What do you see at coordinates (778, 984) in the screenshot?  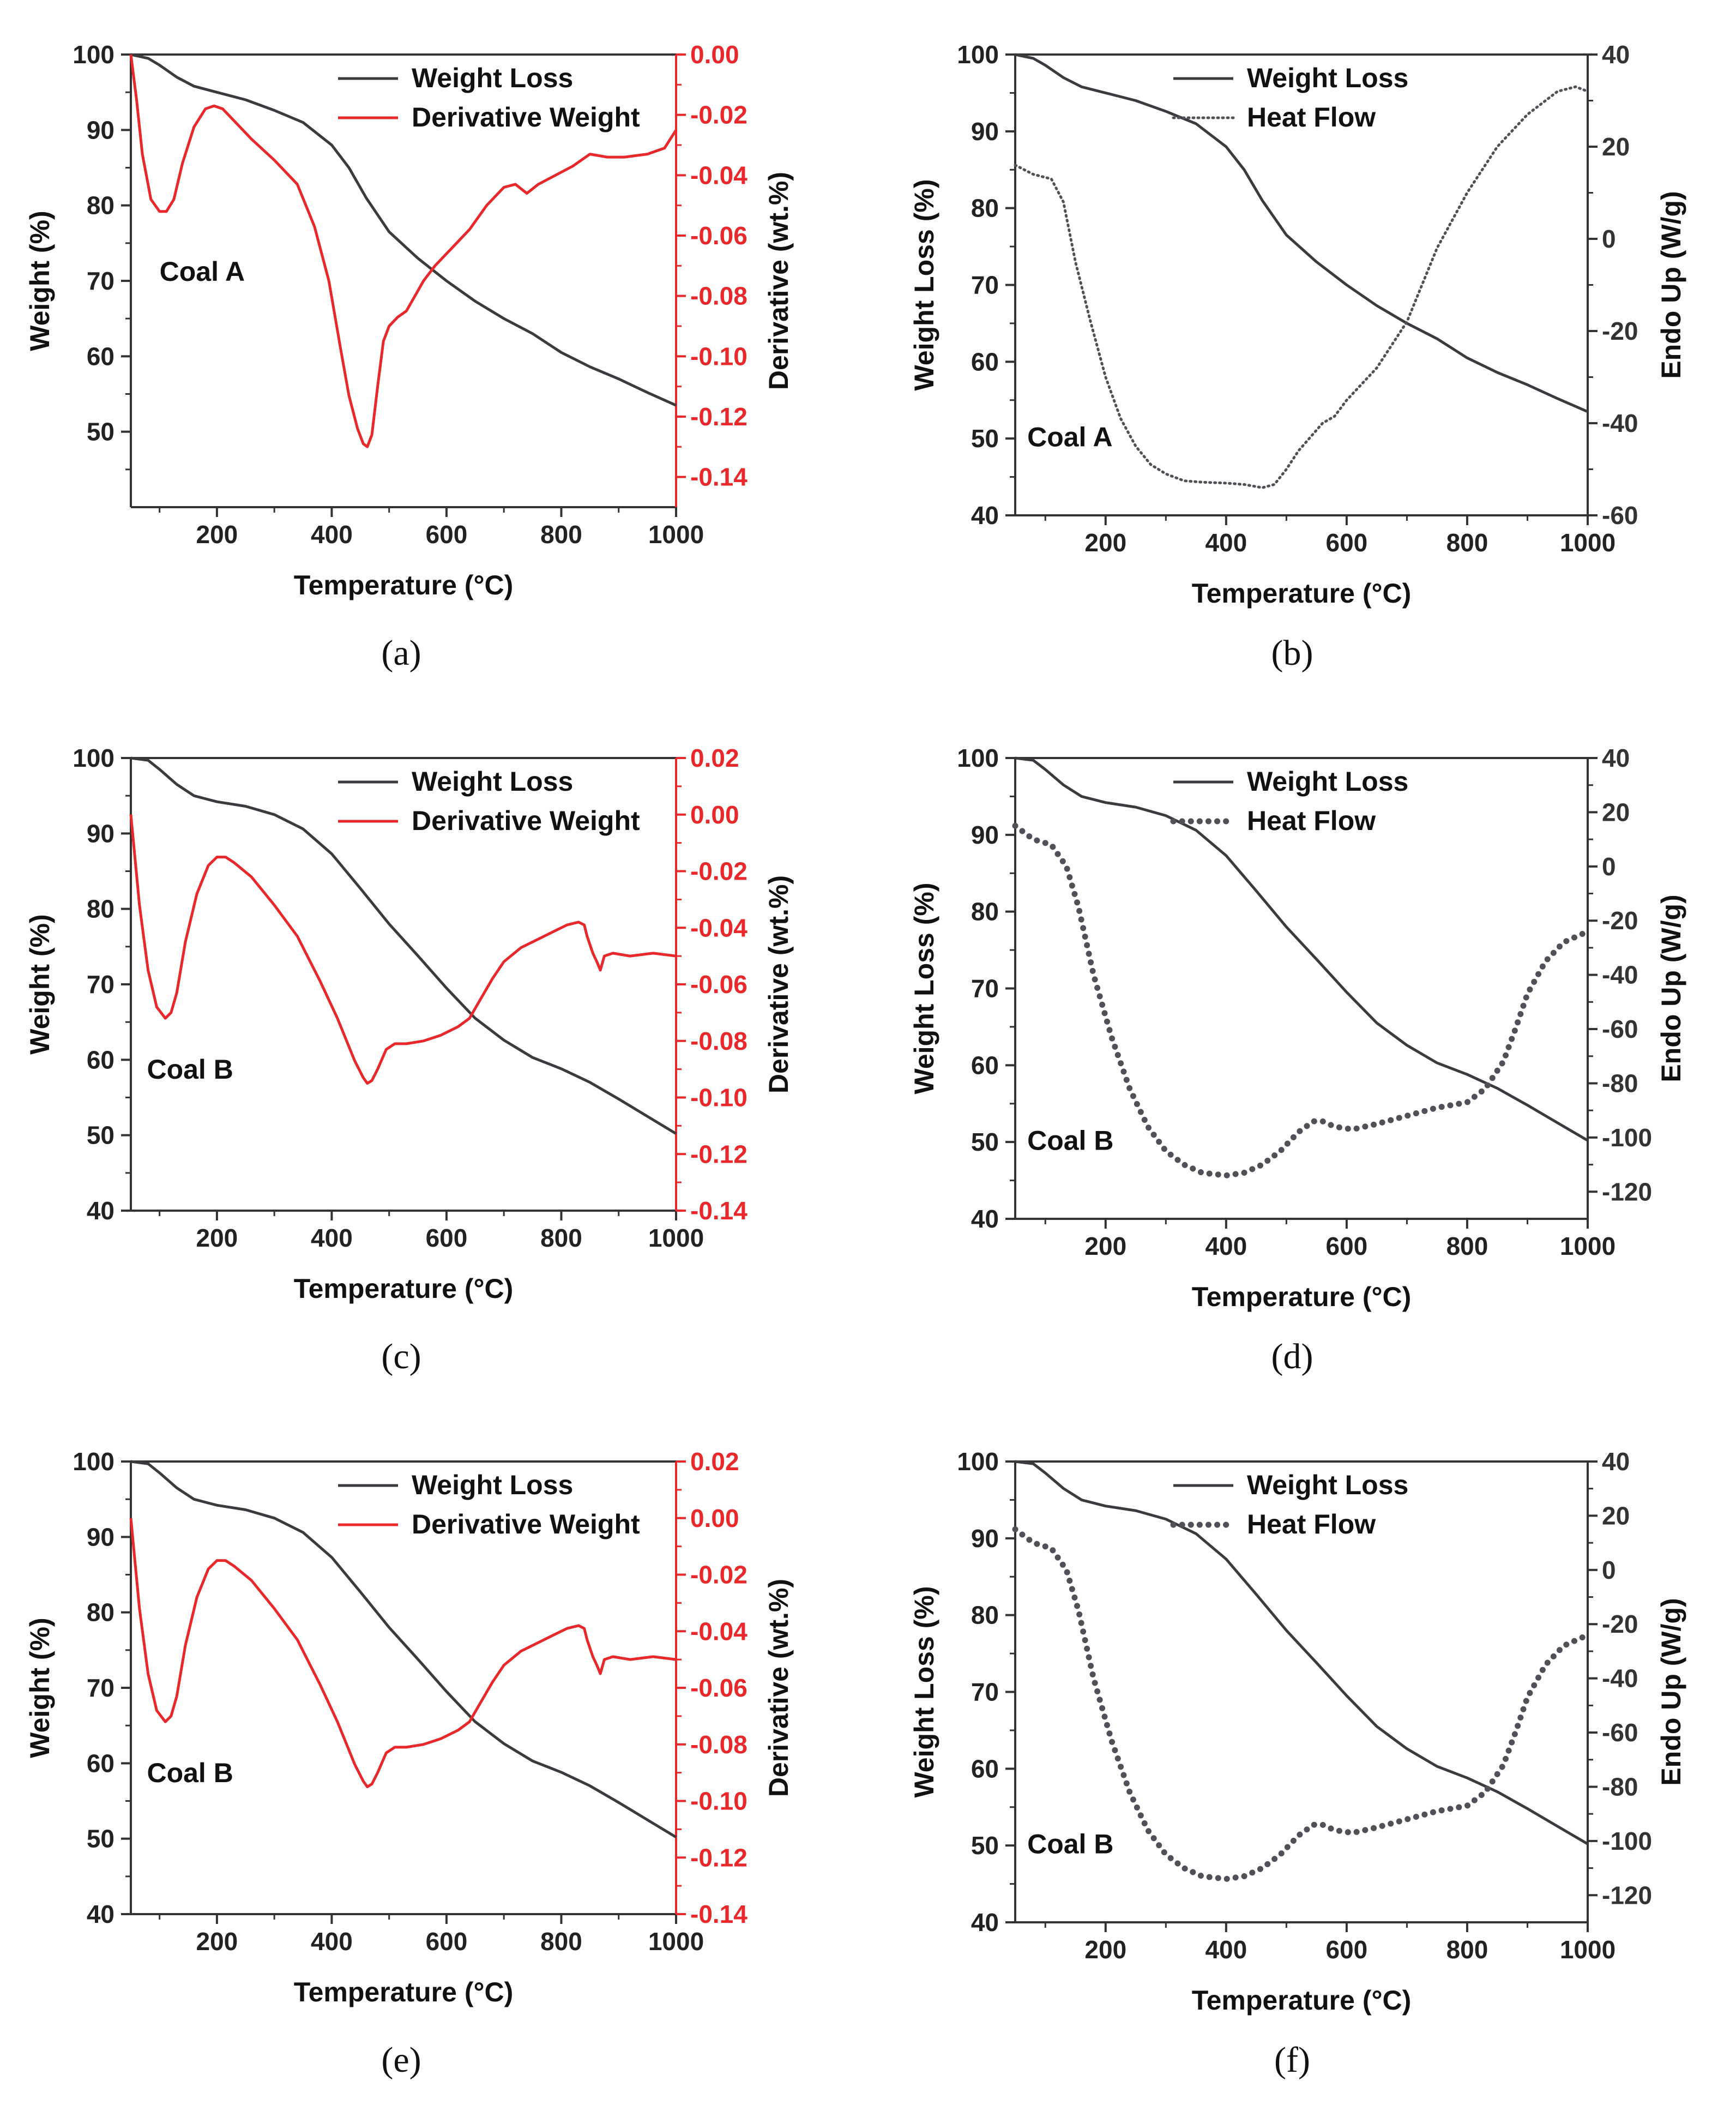 I see `y2-axis-title: Derivative (wt.%)` at bounding box center [778, 984].